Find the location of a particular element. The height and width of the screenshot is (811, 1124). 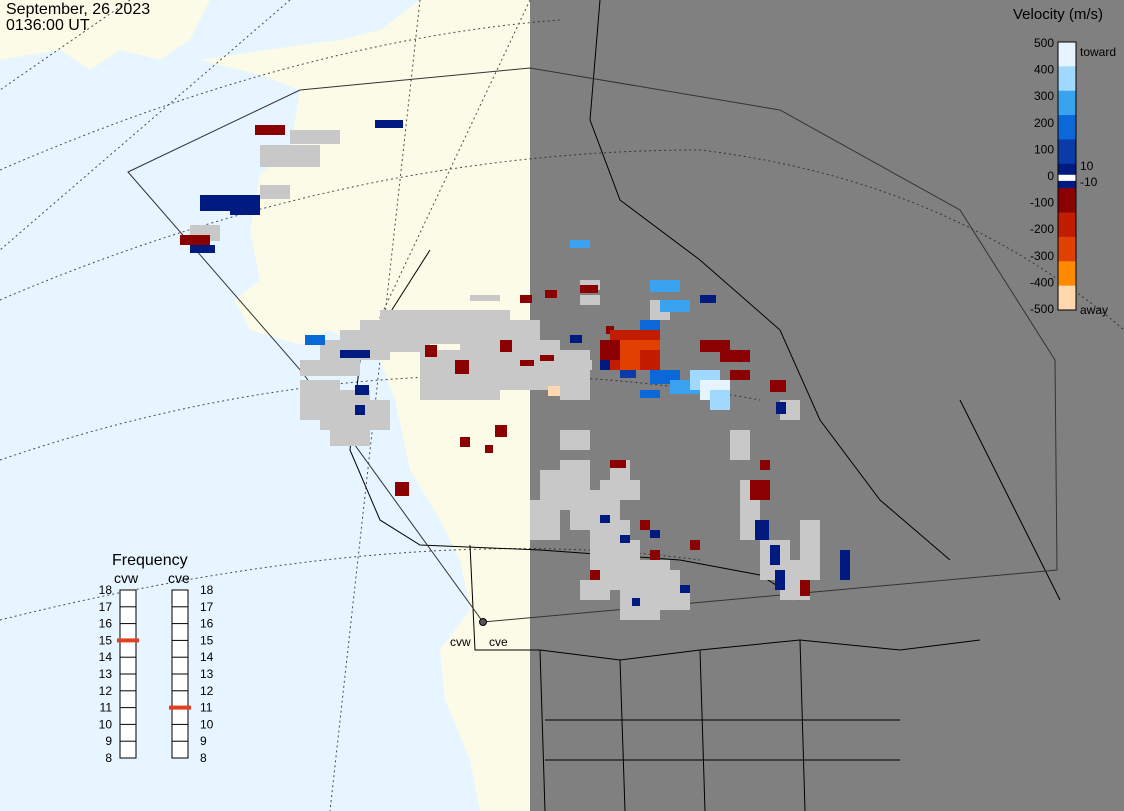

colorbar-toward-label: toward is located at coordinates (1098, 52).